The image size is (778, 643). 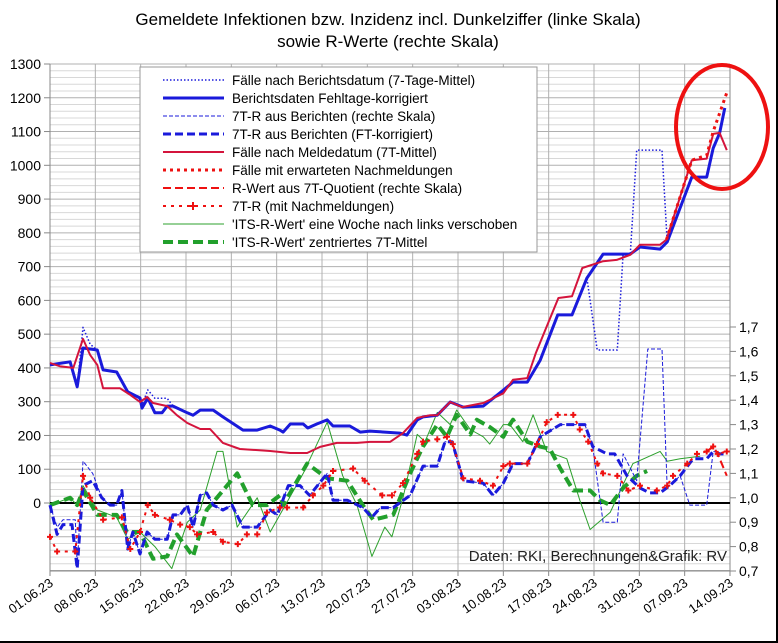 I want to click on legend-item: Berichtsdaten Fehltage-korrigiert, so click(x=295, y=98).